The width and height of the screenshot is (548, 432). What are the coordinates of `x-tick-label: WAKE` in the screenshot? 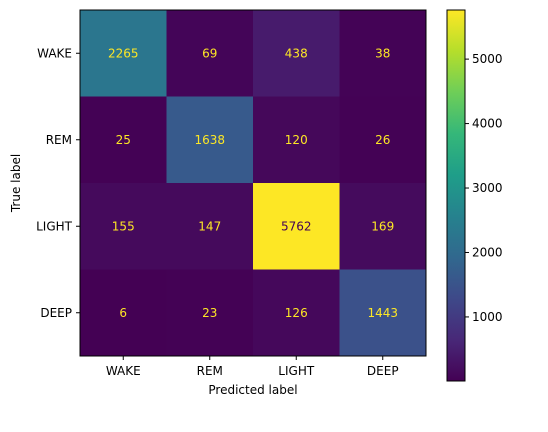 It's located at (123, 371).